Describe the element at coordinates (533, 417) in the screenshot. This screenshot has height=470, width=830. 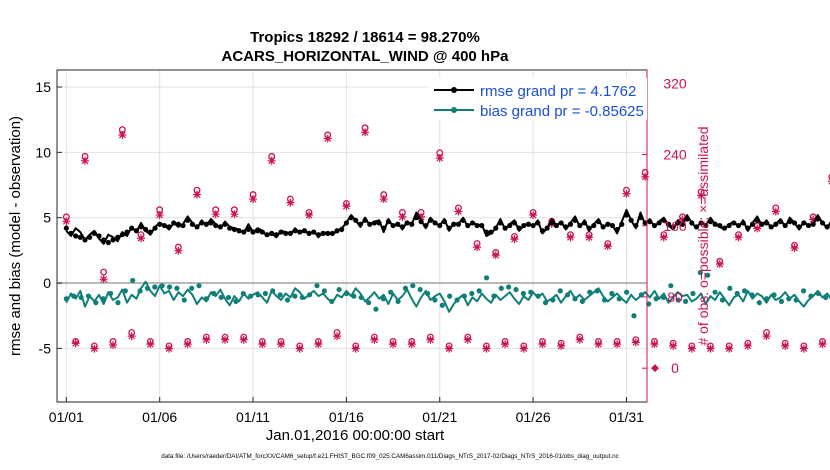
I see `x-tick-label: 01/26` at that location.